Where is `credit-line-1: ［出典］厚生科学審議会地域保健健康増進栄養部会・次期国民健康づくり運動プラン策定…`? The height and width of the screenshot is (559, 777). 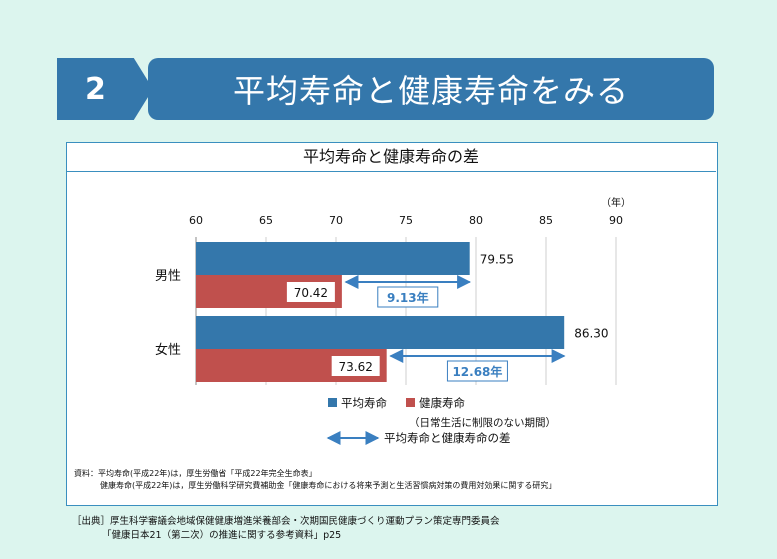 credit-line-1: ［出典］厚生科学審議会地域保健健康増進栄養部会・次期国民健康づくり運動プラン策定… is located at coordinates (286, 521).